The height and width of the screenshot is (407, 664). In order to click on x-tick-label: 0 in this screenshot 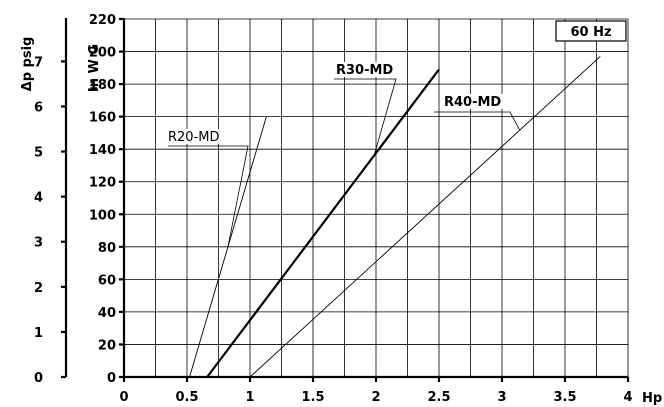, I will do `click(123, 397)`.